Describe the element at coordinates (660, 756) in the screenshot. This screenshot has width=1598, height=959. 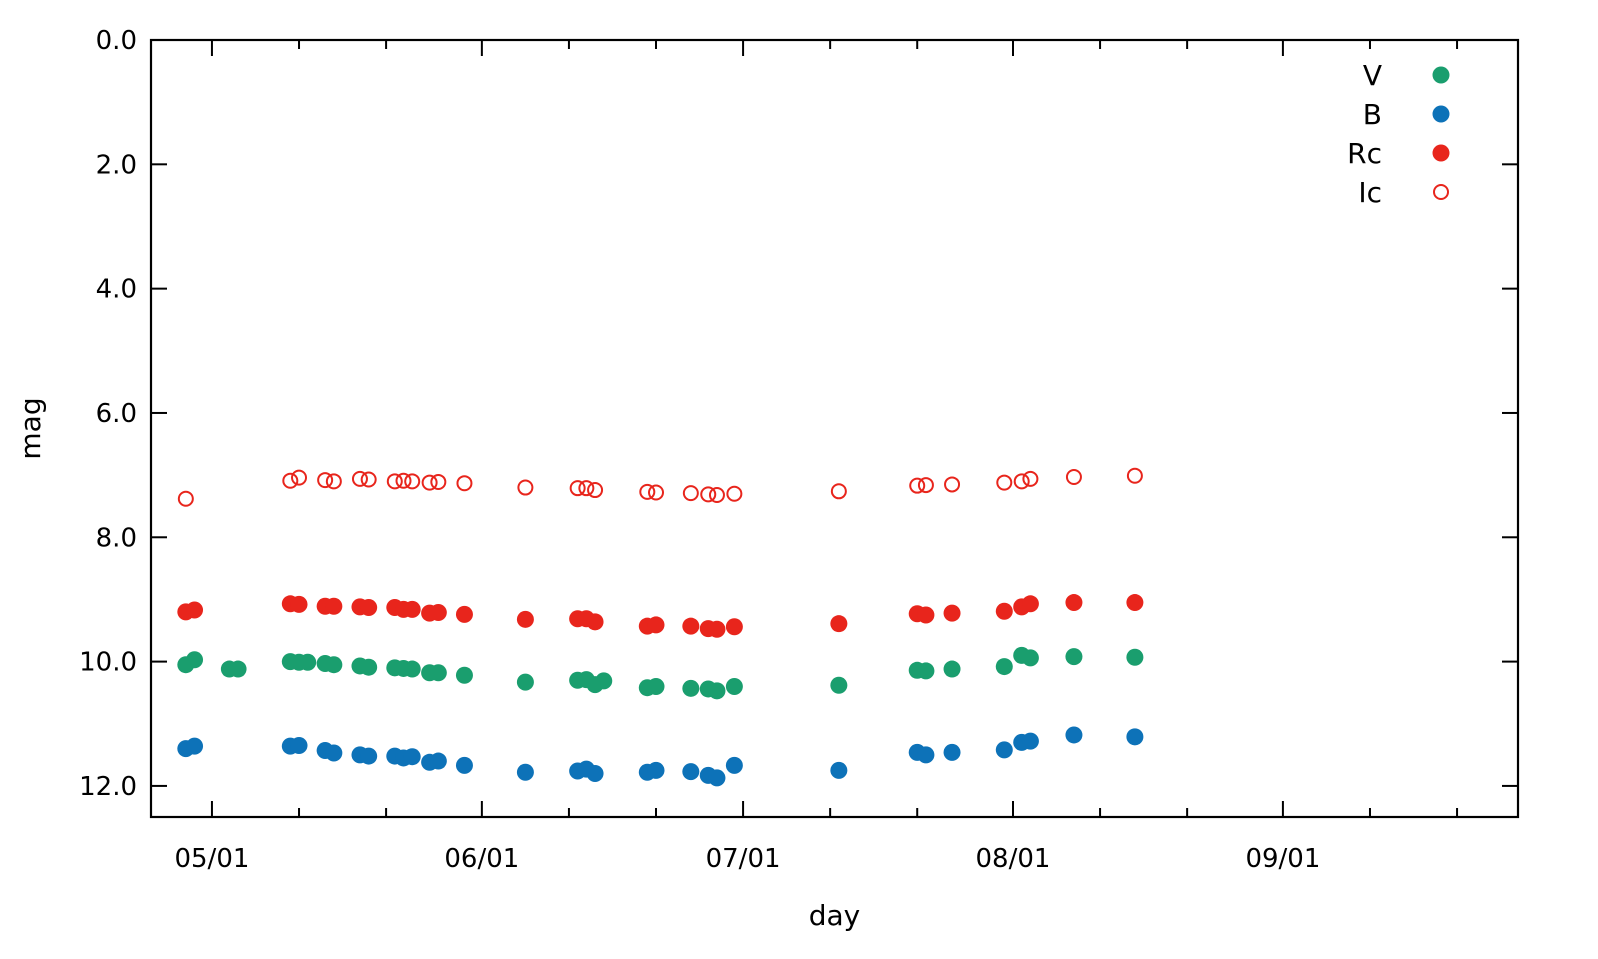
I see `series-b` at that location.